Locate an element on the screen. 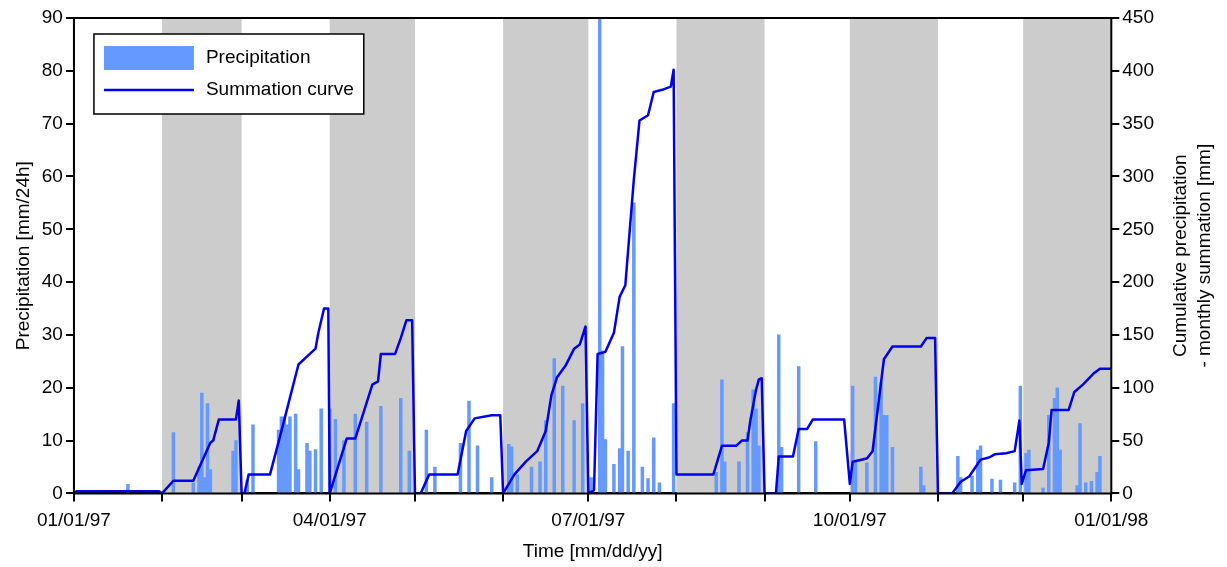 The height and width of the screenshot is (567, 1227). y-tick-label: 50 is located at coordinates (52, 228).